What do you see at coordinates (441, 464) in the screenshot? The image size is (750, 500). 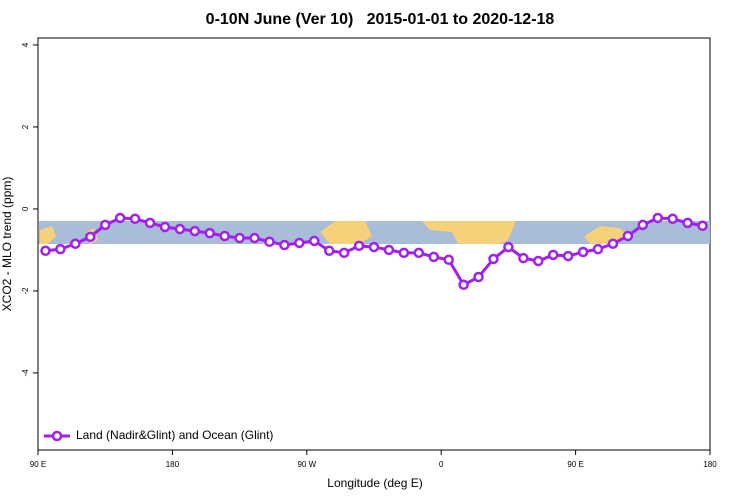 I see `x-tick-label: 0` at bounding box center [441, 464].